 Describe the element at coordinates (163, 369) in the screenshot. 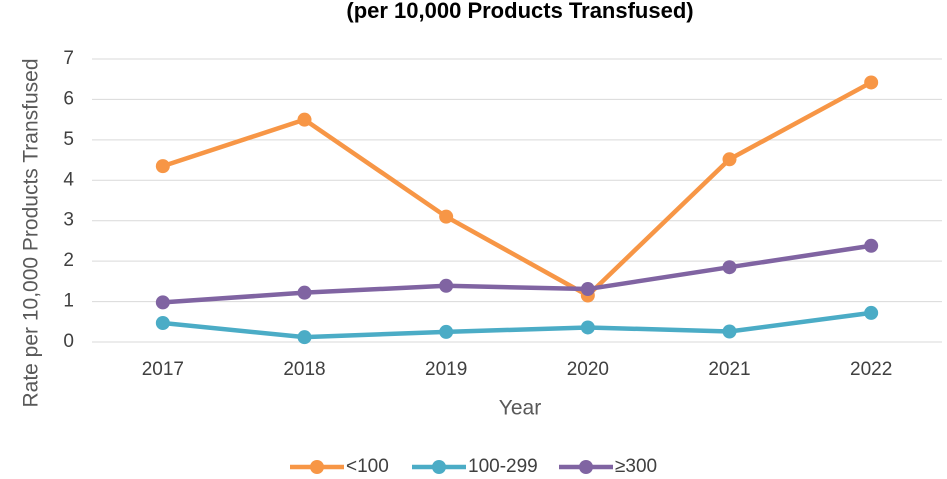

I see `x-tick-label: 2017` at that location.